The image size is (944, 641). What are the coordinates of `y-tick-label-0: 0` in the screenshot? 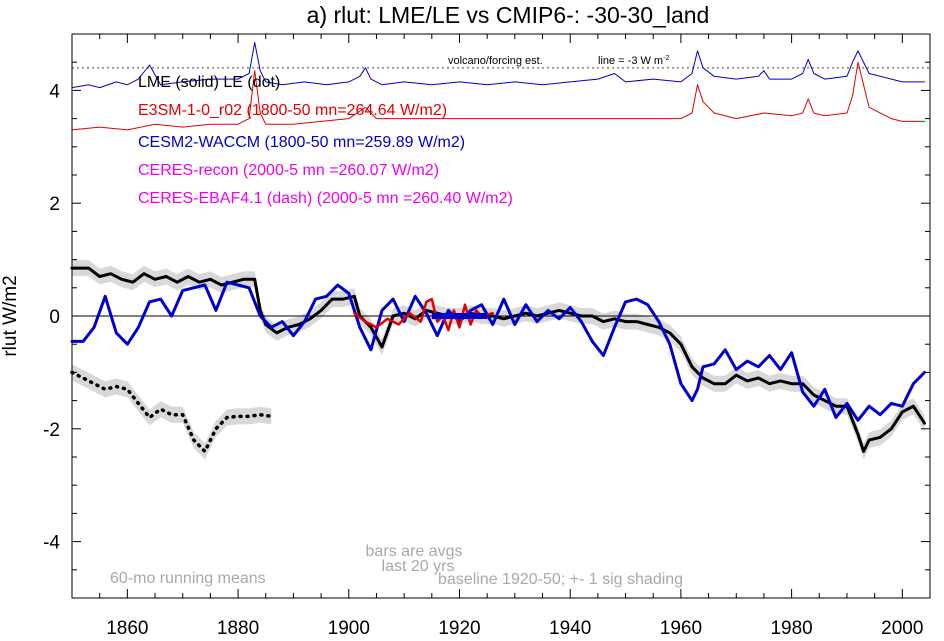 It's located at (54, 317).